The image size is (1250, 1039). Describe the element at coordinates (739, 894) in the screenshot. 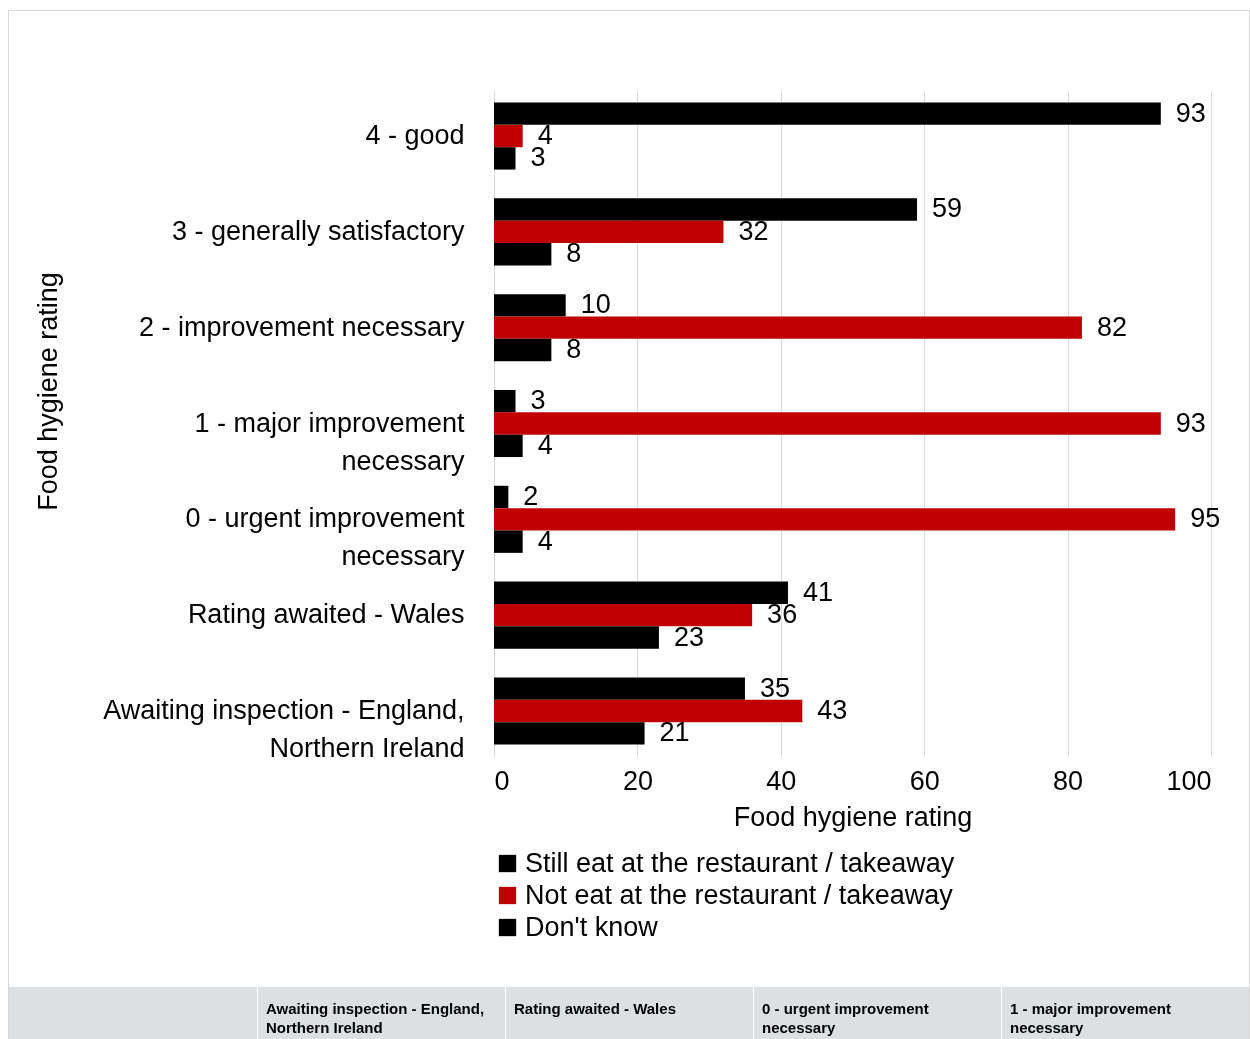

I see `legend-label: Not eat at the restaurant / takeaway` at that location.